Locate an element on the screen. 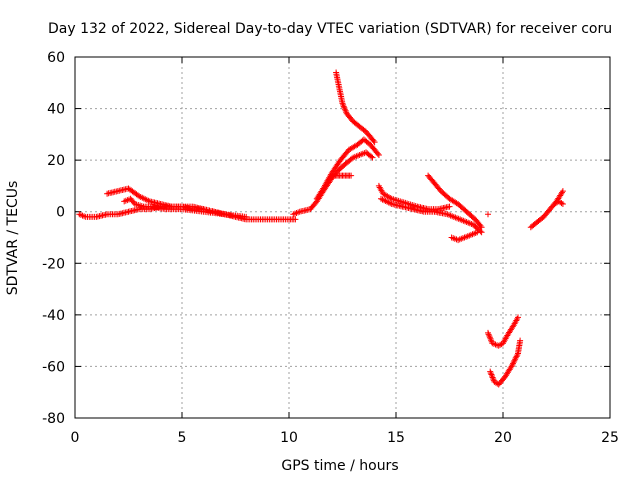  x-tick-label: 15 is located at coordinates (396, 438).